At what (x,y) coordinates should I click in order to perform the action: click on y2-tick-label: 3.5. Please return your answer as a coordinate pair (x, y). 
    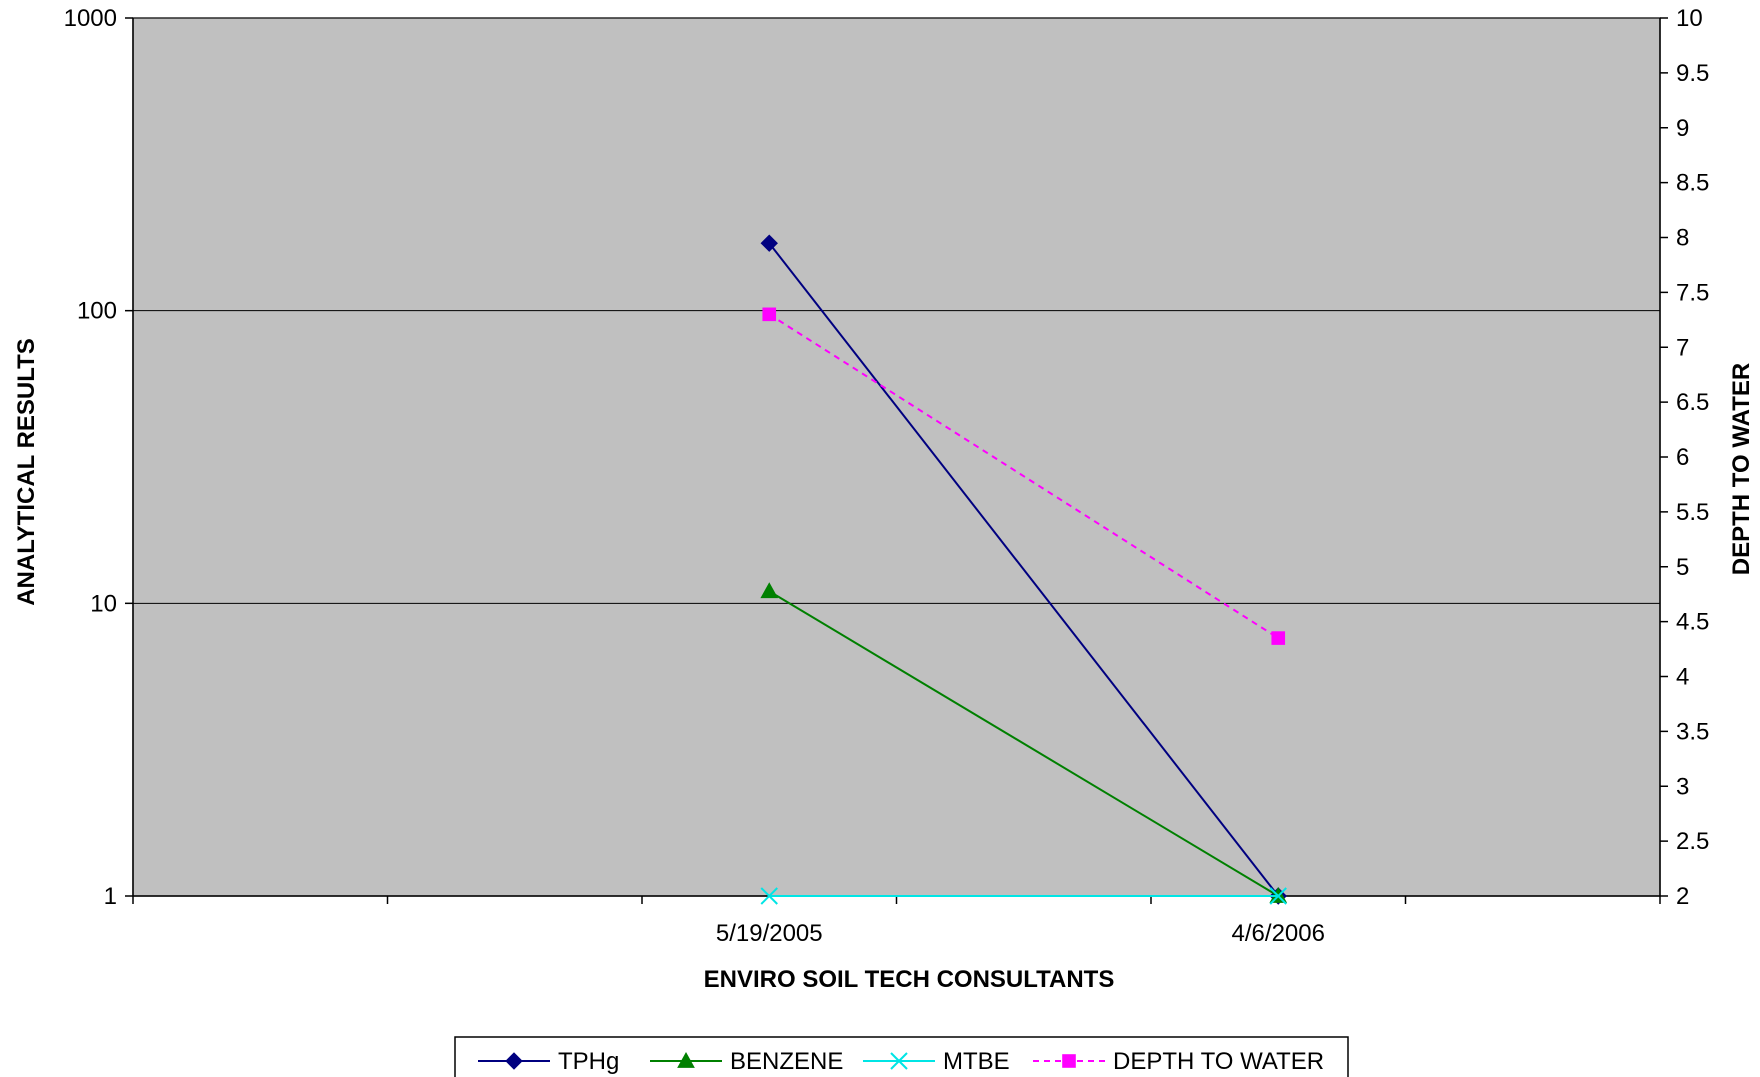
    Looking at the image, I should click on (1692, 731).